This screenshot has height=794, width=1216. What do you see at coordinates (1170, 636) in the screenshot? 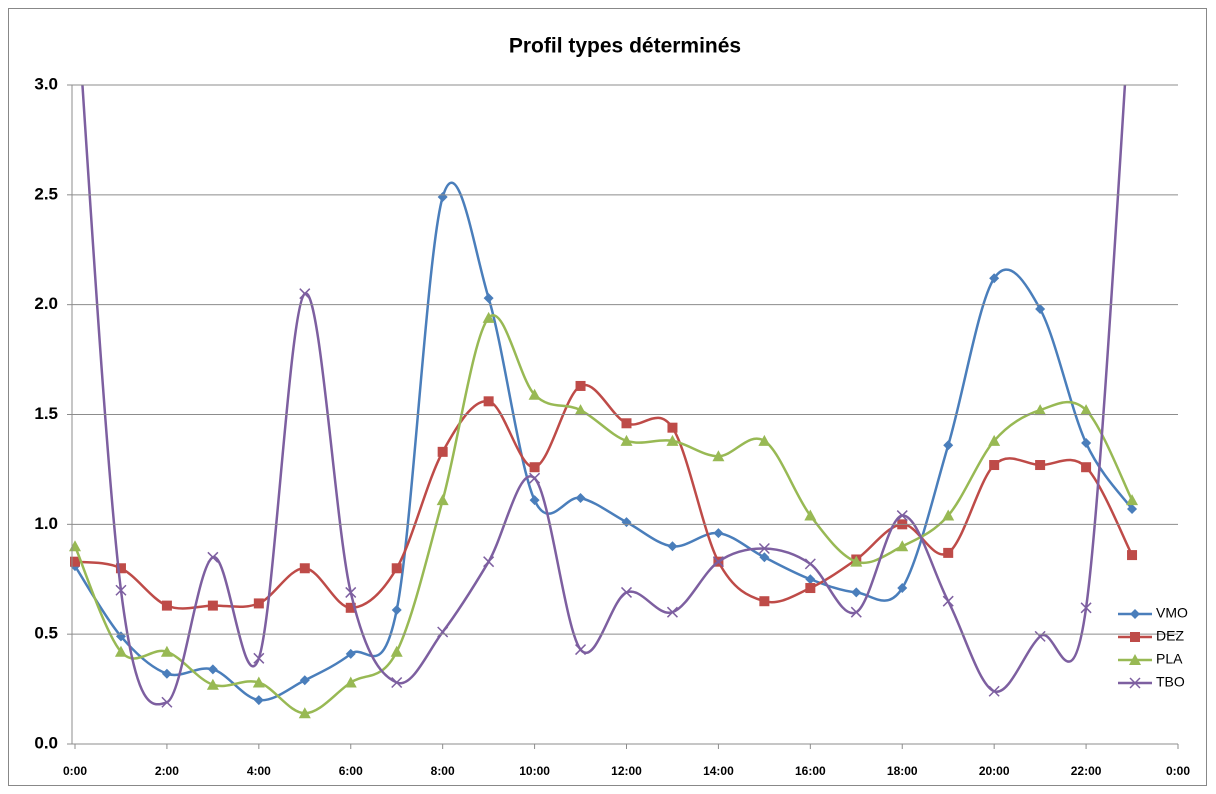
I see `legend-label: DEZ` at bounding box center [1170, 636].